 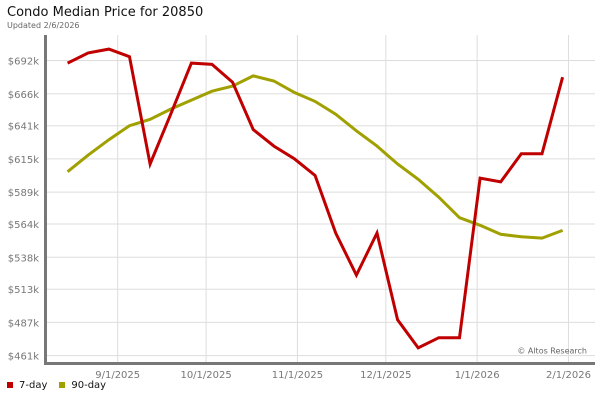 I want to click on y-tick-label: $589k, so click(x=23, y=193).